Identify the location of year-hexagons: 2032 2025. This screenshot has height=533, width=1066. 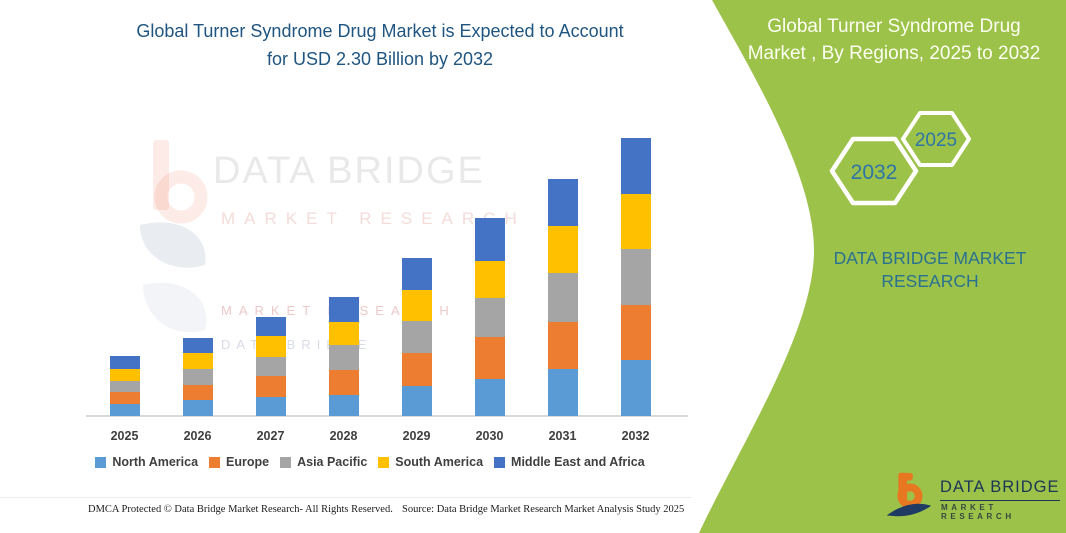
(900, 158).